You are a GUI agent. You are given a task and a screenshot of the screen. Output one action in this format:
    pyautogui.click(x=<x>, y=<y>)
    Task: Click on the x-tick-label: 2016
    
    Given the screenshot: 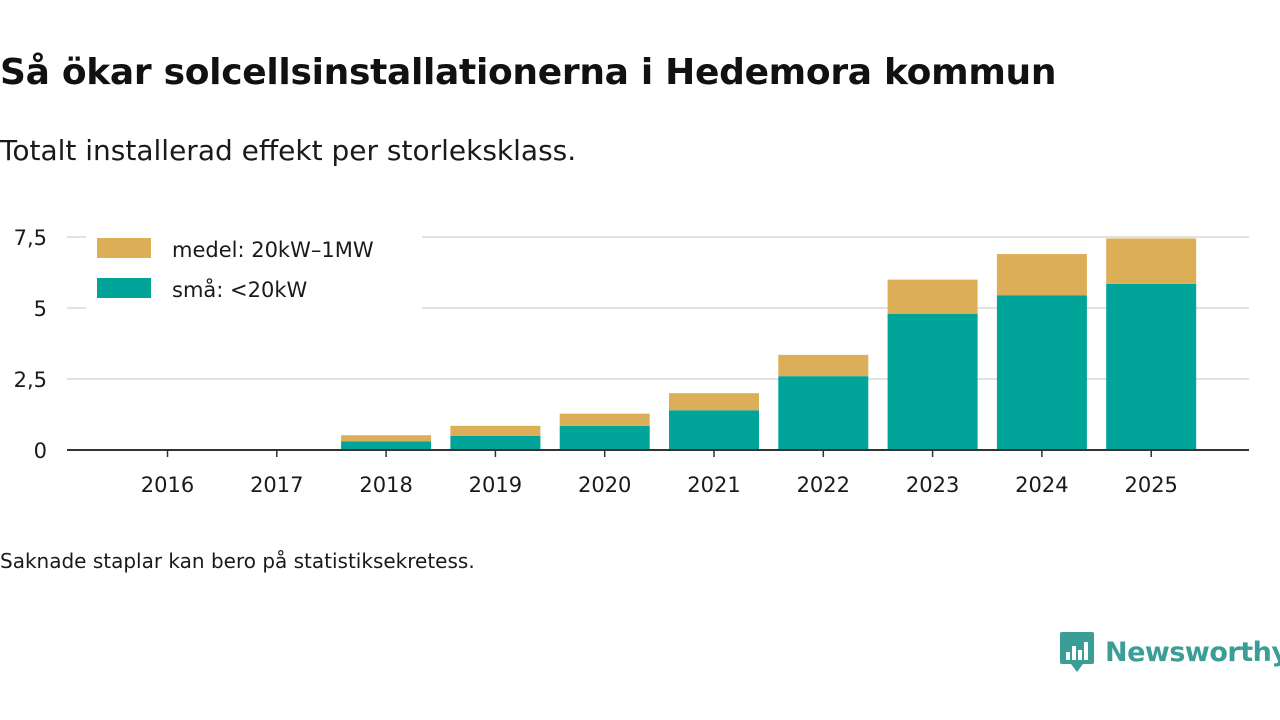 What is the action you would take?
    pyautogui.click(x=167, y=485)
    